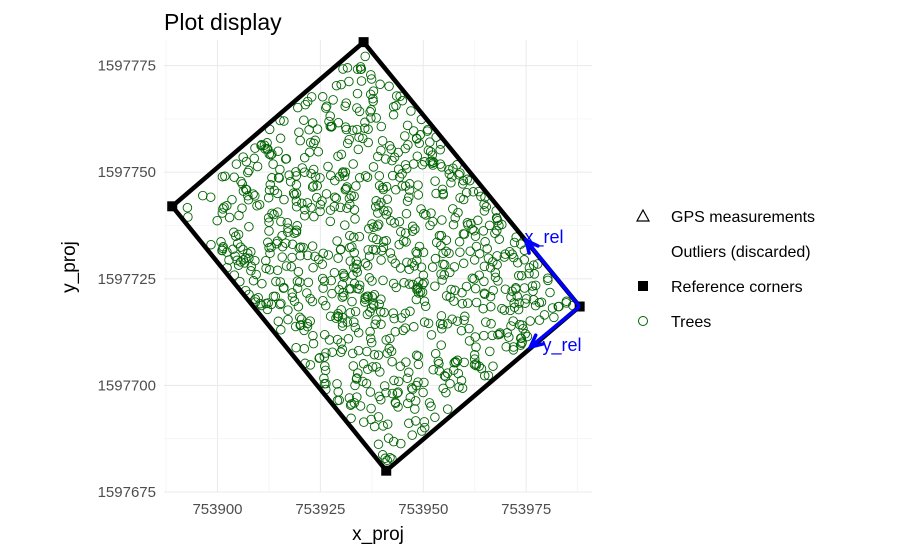 This screenshot has width=900, height=553. I want to click on relative-axes-layer: x_rel y_rel, so click(552, 291).